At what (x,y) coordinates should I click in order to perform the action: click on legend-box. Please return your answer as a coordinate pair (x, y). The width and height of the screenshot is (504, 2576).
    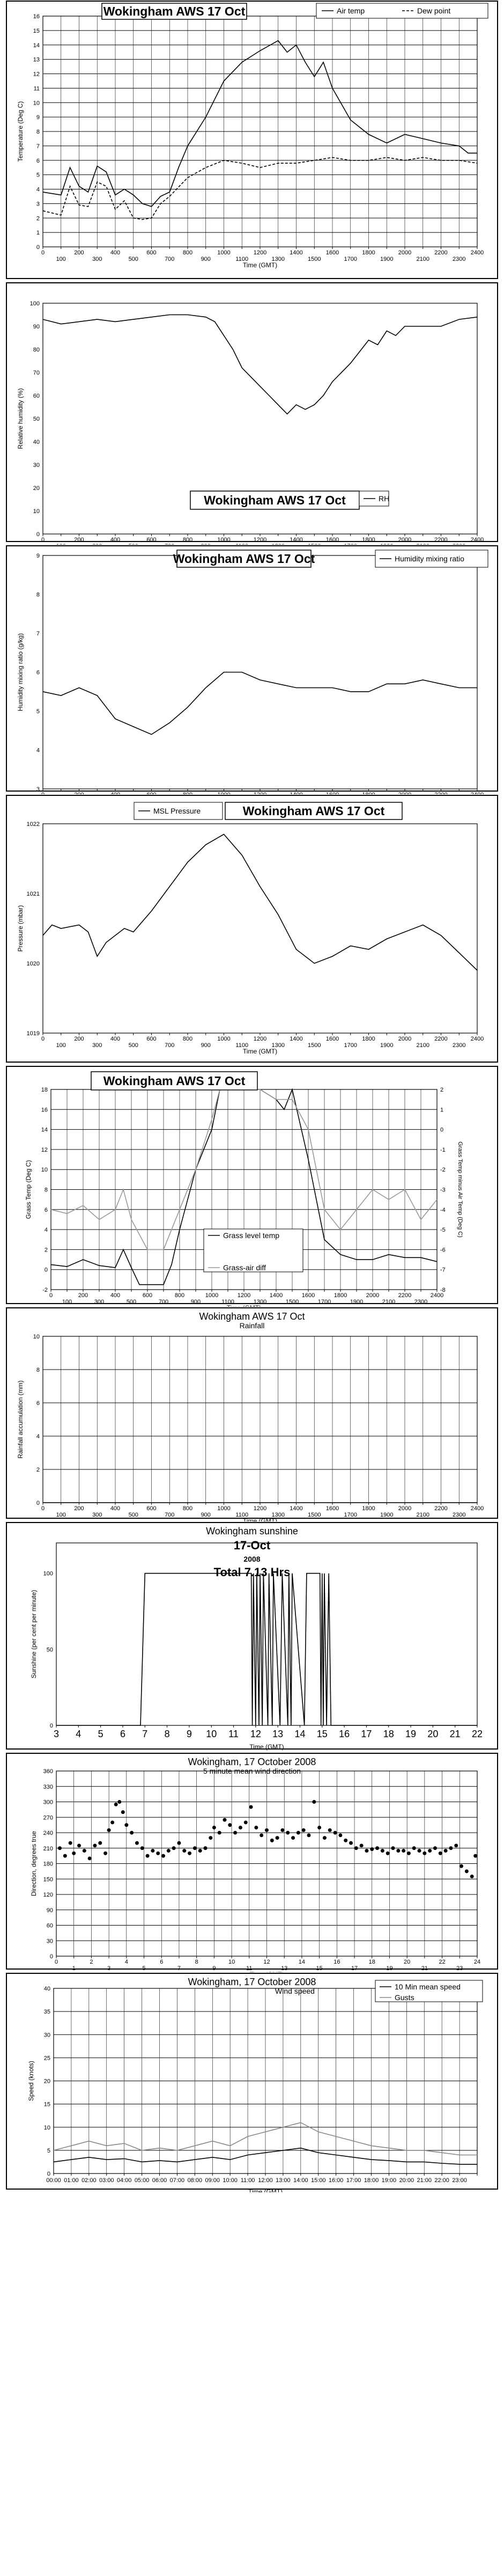
    Looking at the image, I should click on (431, 559).